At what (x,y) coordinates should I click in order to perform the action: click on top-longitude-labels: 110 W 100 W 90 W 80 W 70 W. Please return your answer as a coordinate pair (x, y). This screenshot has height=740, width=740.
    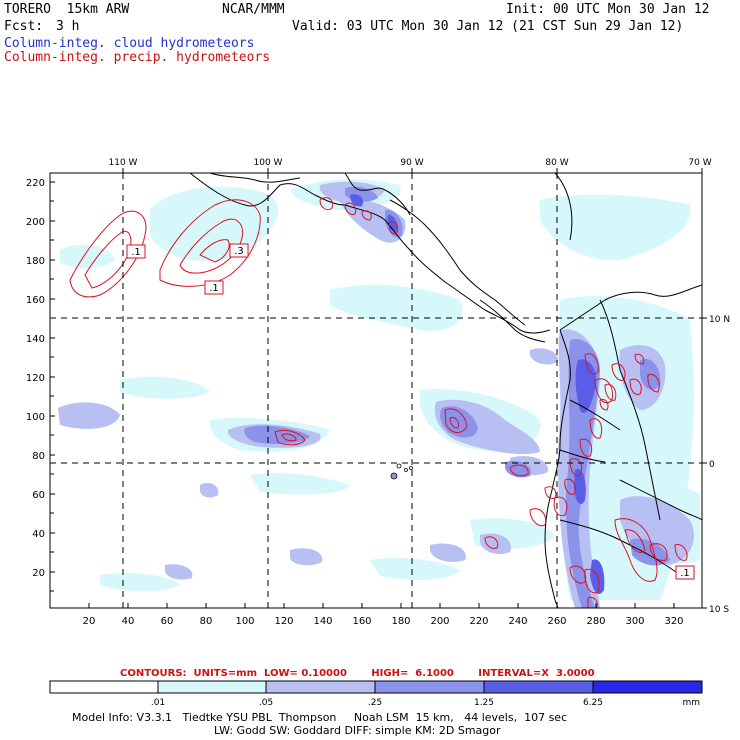
    Looking at the image, I should click on (410, 163).